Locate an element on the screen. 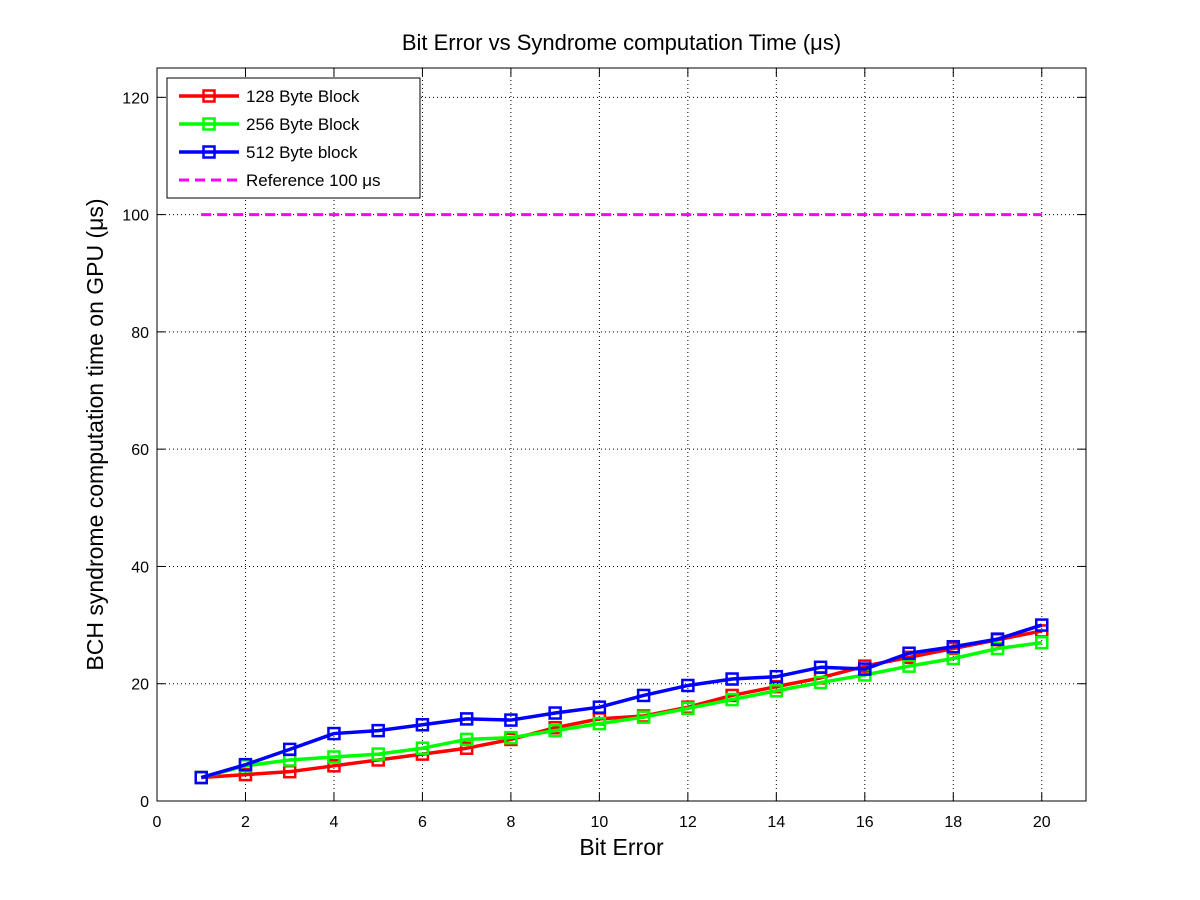 Image resolution: width=1200 pixels, height=900 pixels. y-tick-labels: 0 20 40 60 80 100 120 is located at coordinates (135, 450).